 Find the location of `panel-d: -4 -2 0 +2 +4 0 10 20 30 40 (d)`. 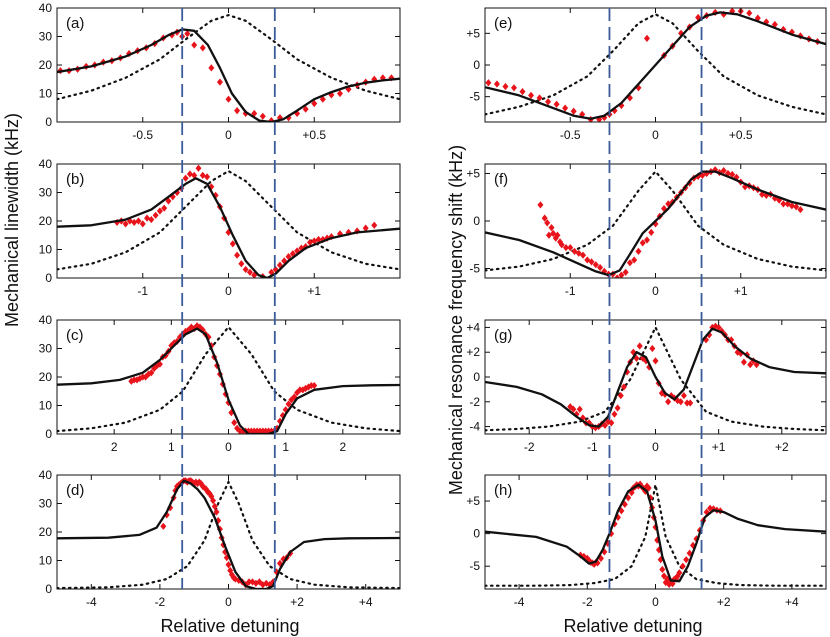

panel-d: -4 -2 0 +2 +4 0 10 20 30 40 (d) is located at coordinates (220, 538).